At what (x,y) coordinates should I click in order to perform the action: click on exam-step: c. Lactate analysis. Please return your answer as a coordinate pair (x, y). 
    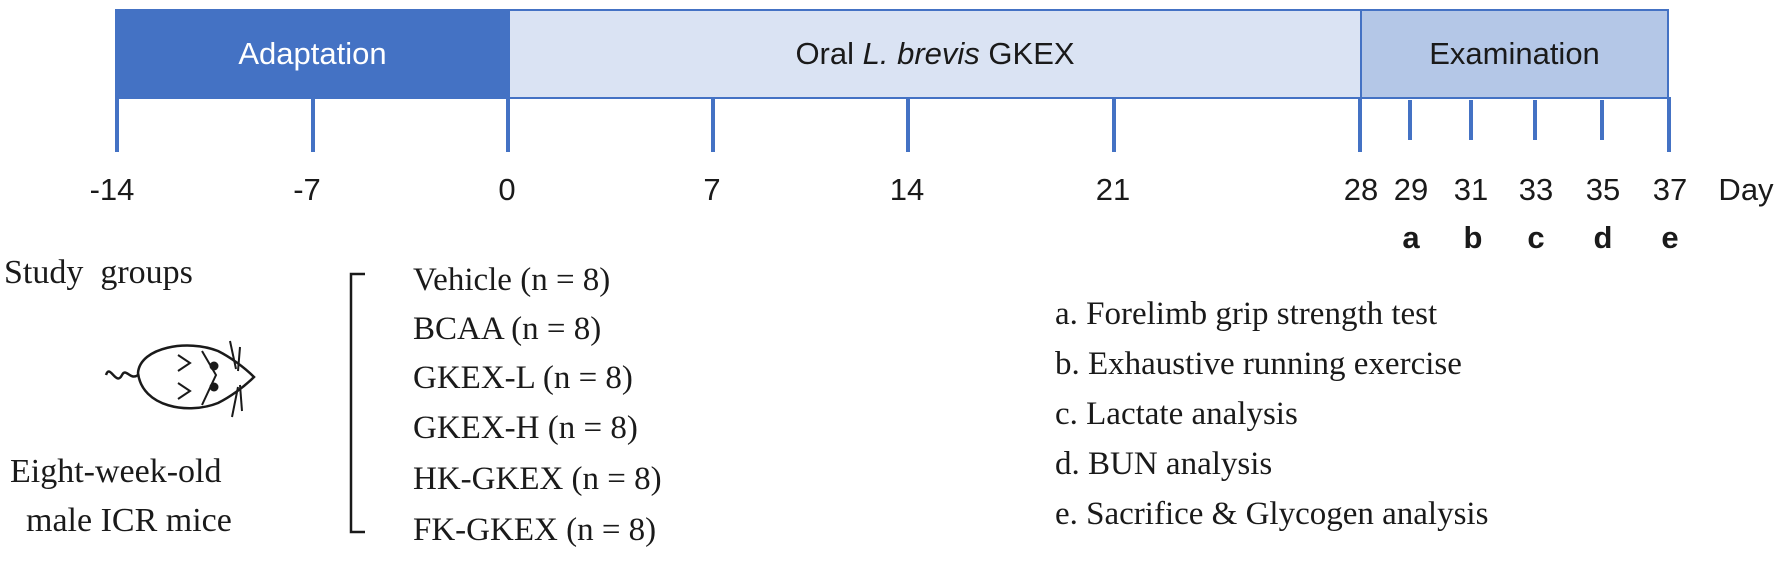
    Looking at the image, I should click on (1176, 414).